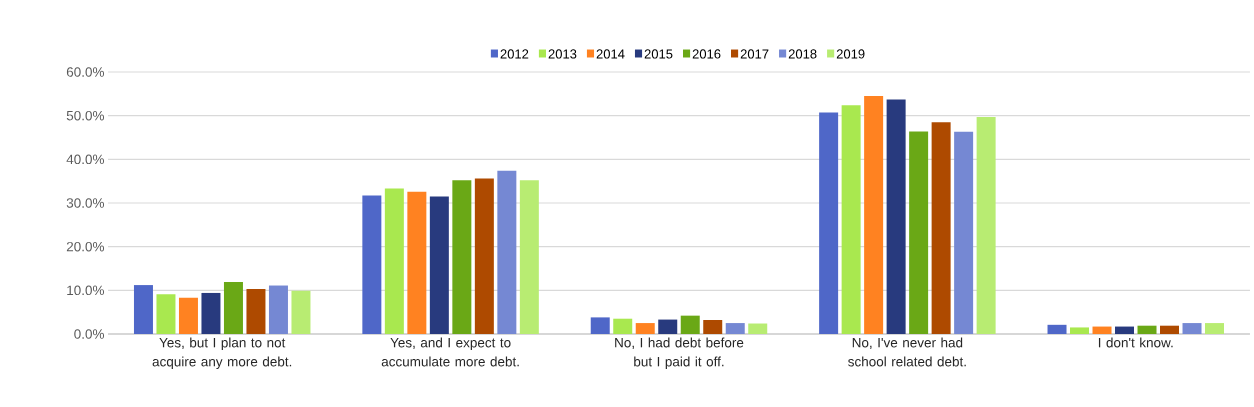 This screenshot has height=407, width=1254. What do you see at coordinates (222, 353) in the screenshot?
I see `x-tick-label: Yes, but I plan to not acquire any more debt.` at bounding box center [222, 353].